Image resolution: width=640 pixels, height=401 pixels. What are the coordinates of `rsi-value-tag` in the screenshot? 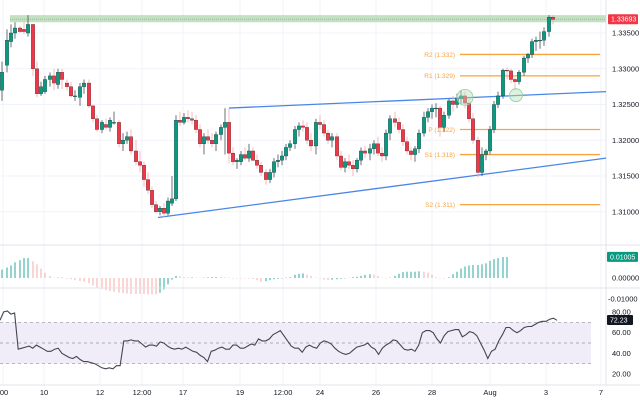 It's located at (620, 320).